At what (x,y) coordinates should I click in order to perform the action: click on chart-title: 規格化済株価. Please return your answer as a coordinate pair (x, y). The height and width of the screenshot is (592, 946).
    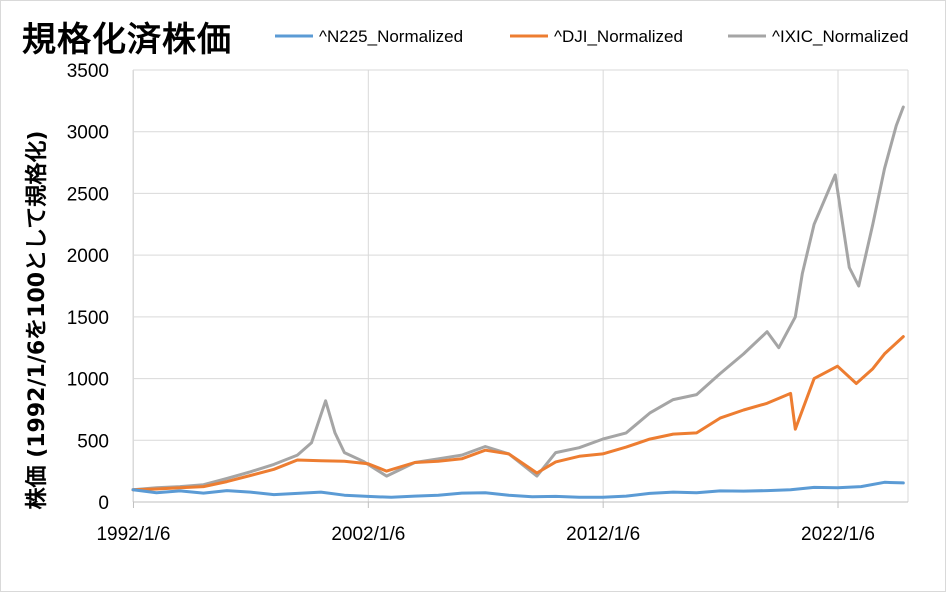
    Looking at the image, I should click on (127, 40).